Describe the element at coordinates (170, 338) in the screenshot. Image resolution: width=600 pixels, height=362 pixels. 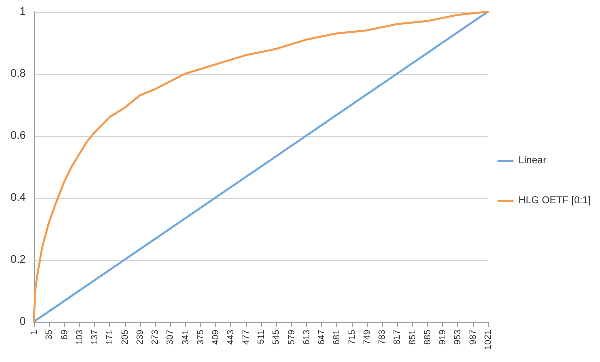
I see `x-tick-label: 307` at that location.